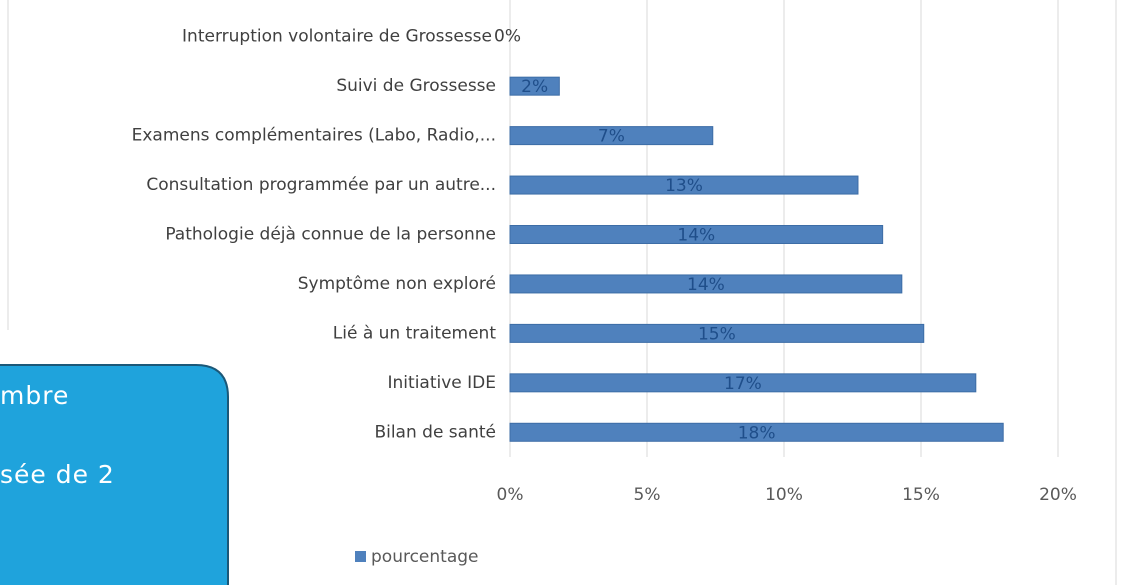 The width and height of the screenshot is (1127, 585). I want to click on overlay-text: sée de 2, so click(57, 474).